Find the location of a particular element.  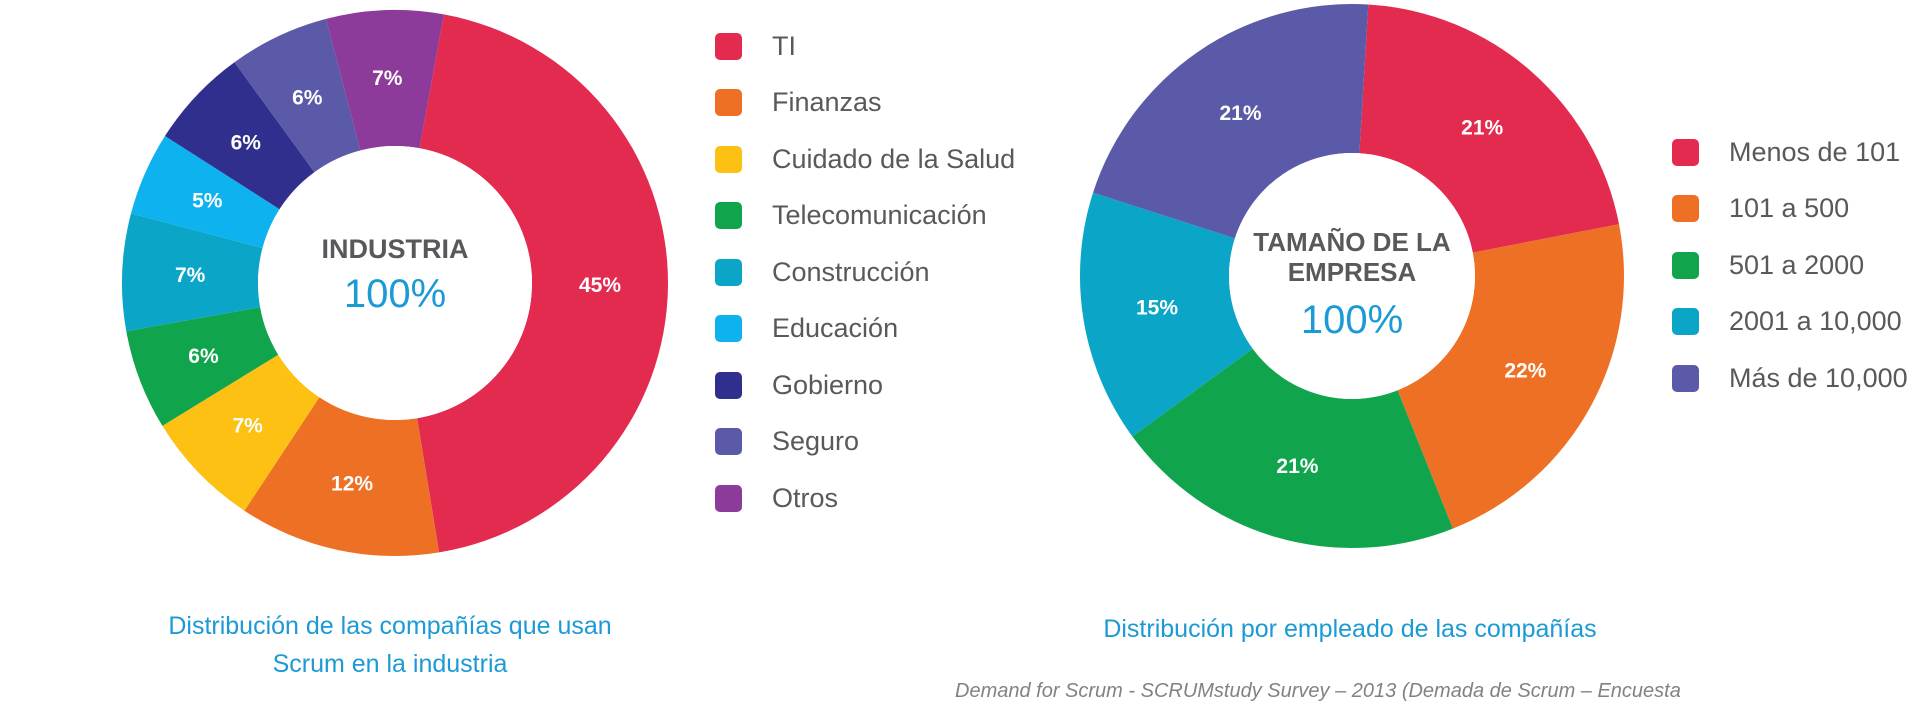

slice-label-501-a-2000: 21% is located at coordinates (1297, 466).